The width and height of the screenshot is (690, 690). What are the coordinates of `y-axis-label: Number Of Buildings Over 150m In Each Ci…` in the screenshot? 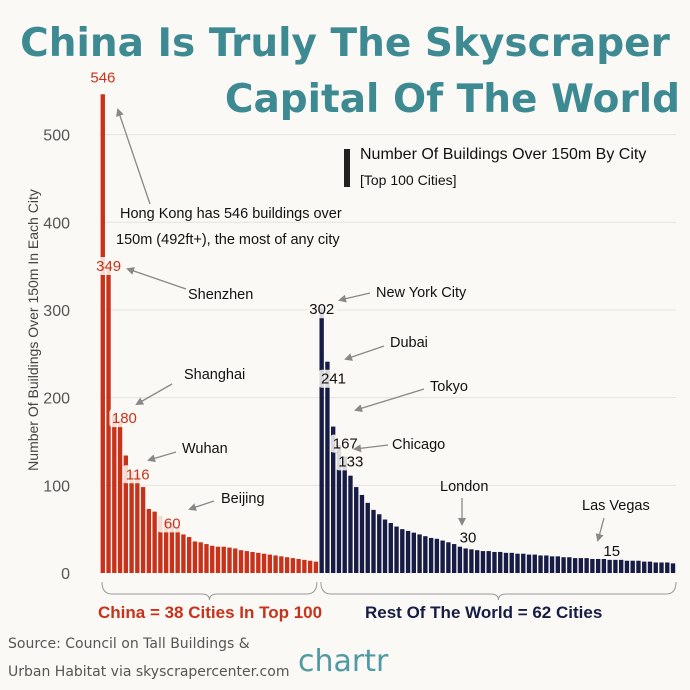 It's located at (33, 330).